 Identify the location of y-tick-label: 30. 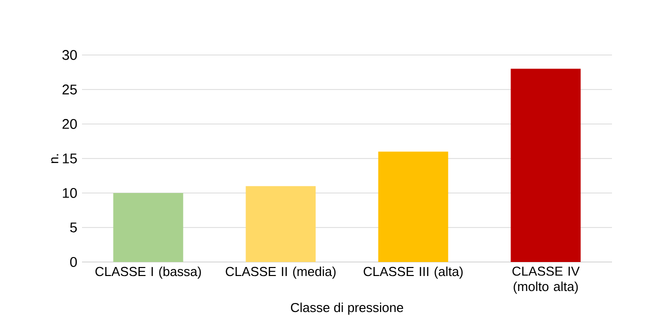
(69, 55).